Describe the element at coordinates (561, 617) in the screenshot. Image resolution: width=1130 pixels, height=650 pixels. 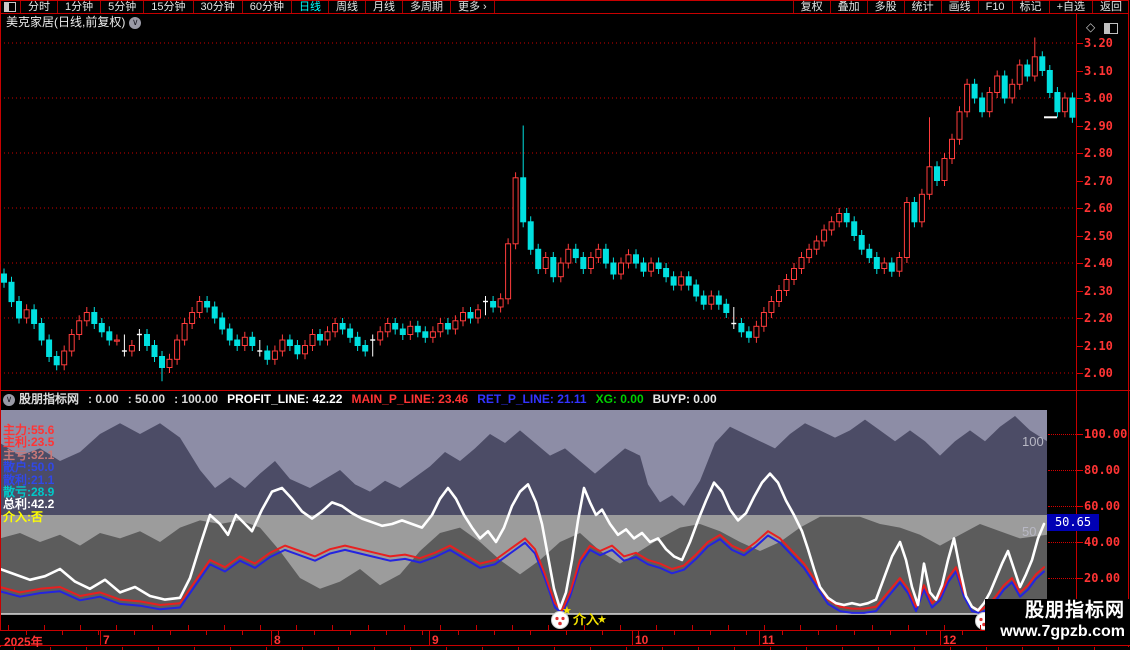
I see `buy-signal-marker-0: ★` at that location.